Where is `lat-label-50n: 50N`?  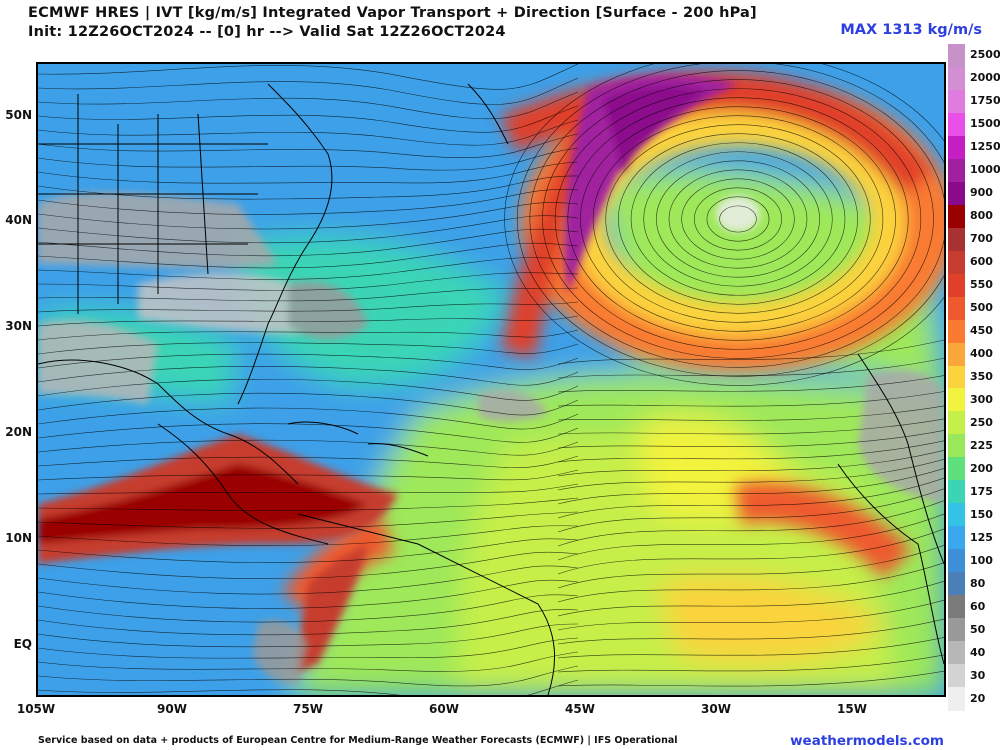
lat-label-50n: 50N is located at coordinates (18, 115).